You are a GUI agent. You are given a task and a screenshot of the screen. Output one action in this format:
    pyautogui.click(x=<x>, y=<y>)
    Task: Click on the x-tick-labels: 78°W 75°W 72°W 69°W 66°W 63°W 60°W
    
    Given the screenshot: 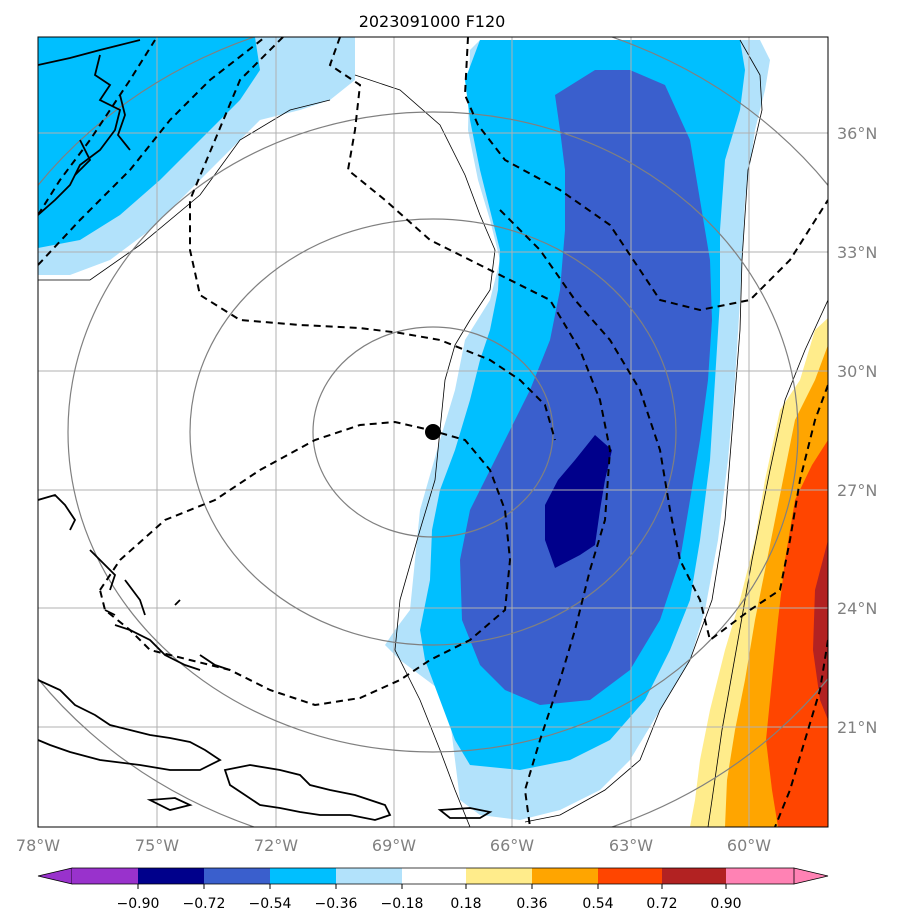 What is the action you would take?
    pyautogui.click(x=393, y=845)
    